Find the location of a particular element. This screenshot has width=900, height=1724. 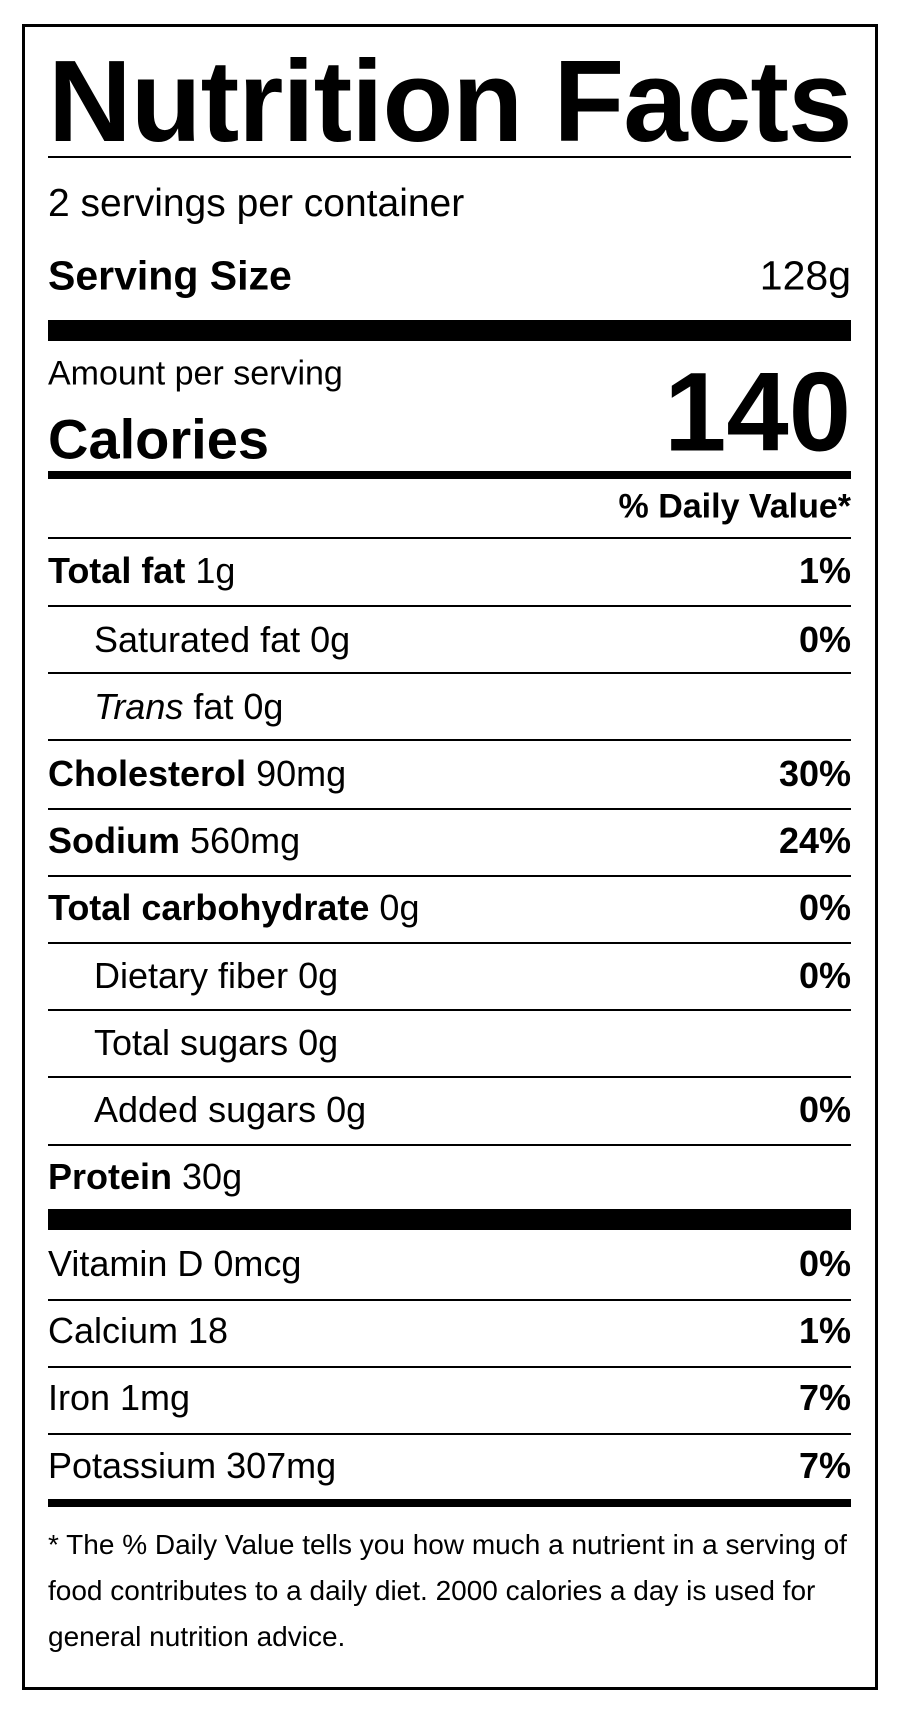

nutrient-name: Total carbohydrate is located at coordinates (209, 907).